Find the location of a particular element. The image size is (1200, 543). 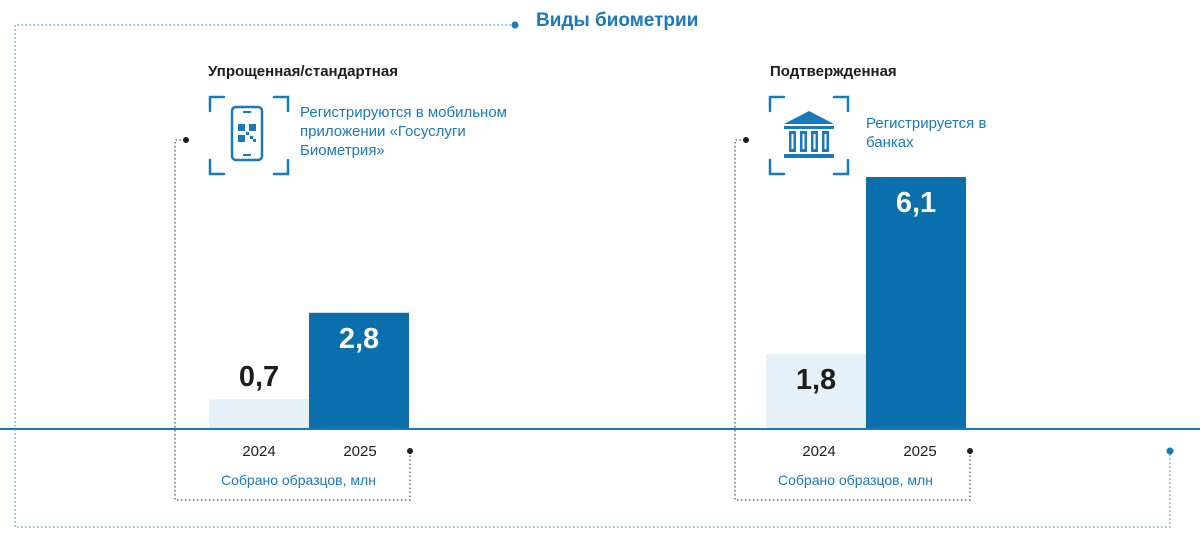

group-1-year-label-2024: 2024 is located at coordinates (259, 451).